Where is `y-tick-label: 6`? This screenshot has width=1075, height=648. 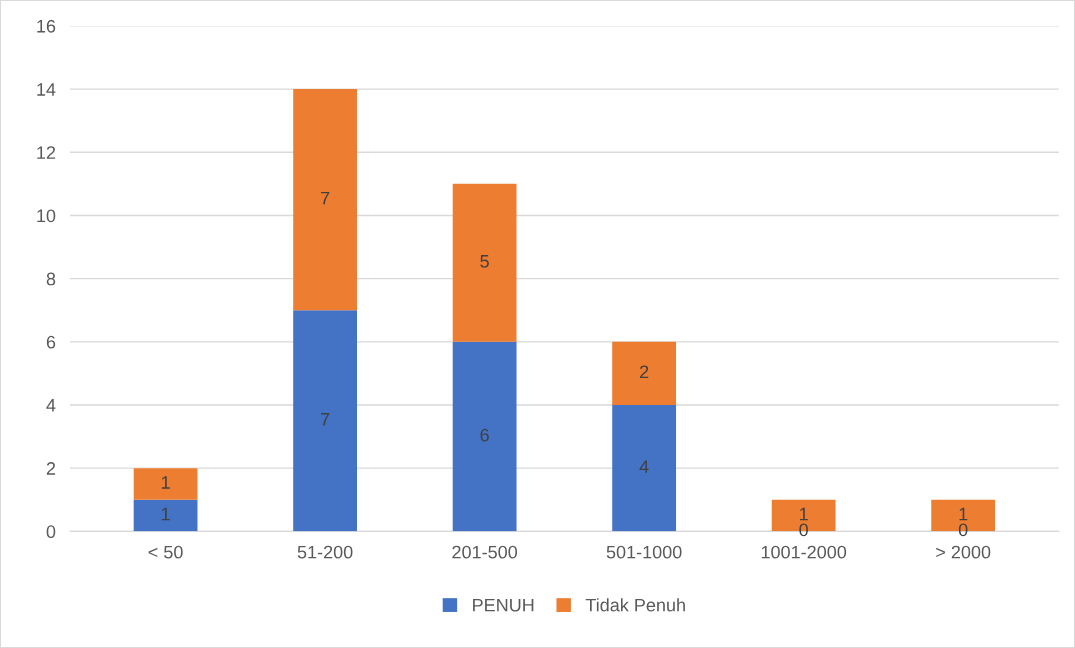 y-tick-label: 6 is located at coordinates (51, 342).